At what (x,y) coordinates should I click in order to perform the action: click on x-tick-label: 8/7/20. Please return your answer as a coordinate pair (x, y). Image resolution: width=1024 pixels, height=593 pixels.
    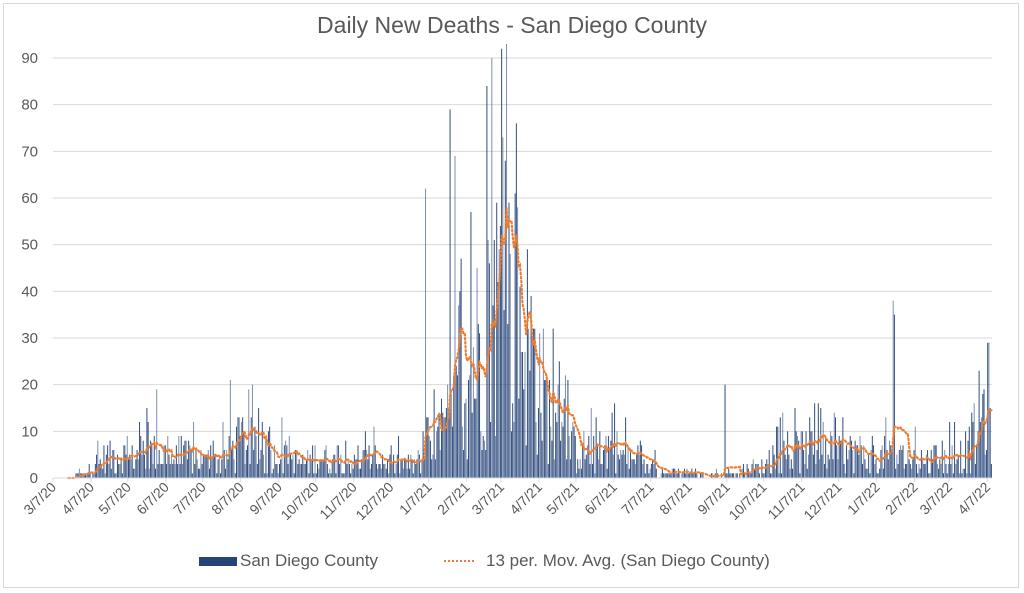
    Looking at the image, I should click on (227, 498).